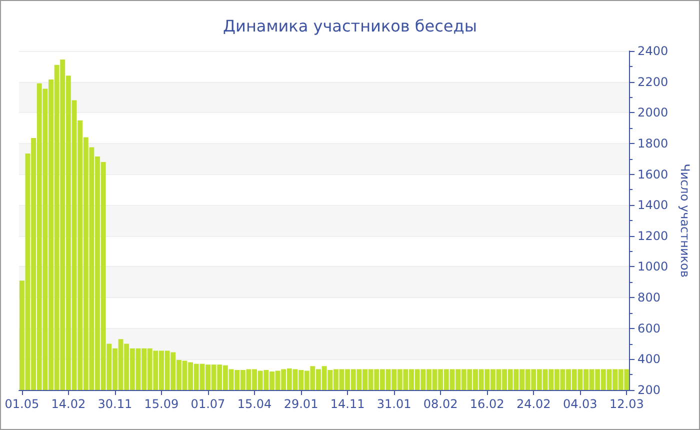  What do you see at coordinates (68, 404) in the screenshot?
I see `x-tick-label: 14.02` at bounding box center [68, 404].